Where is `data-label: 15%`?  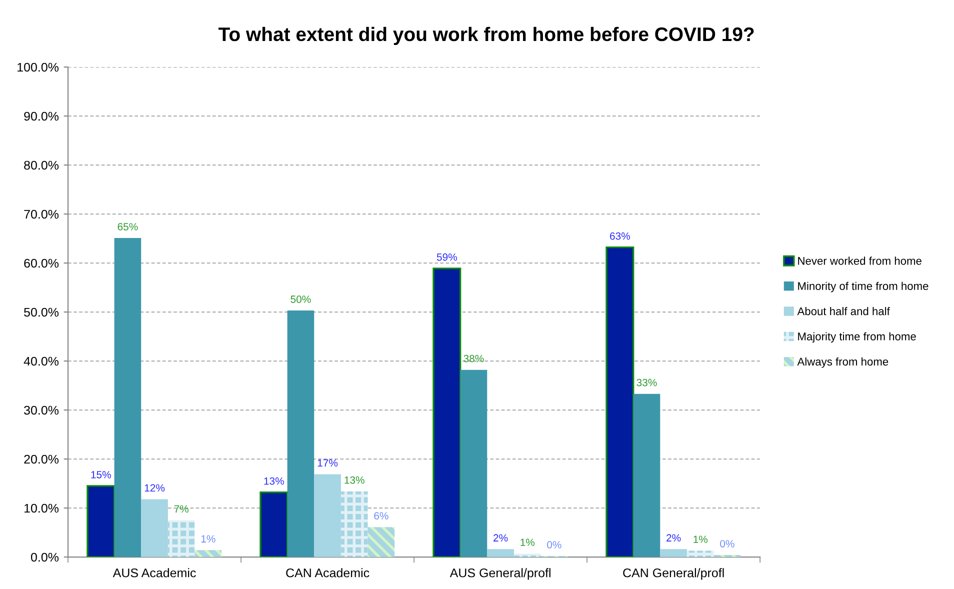 data-label: 15% is located at coordinates (101, 474).